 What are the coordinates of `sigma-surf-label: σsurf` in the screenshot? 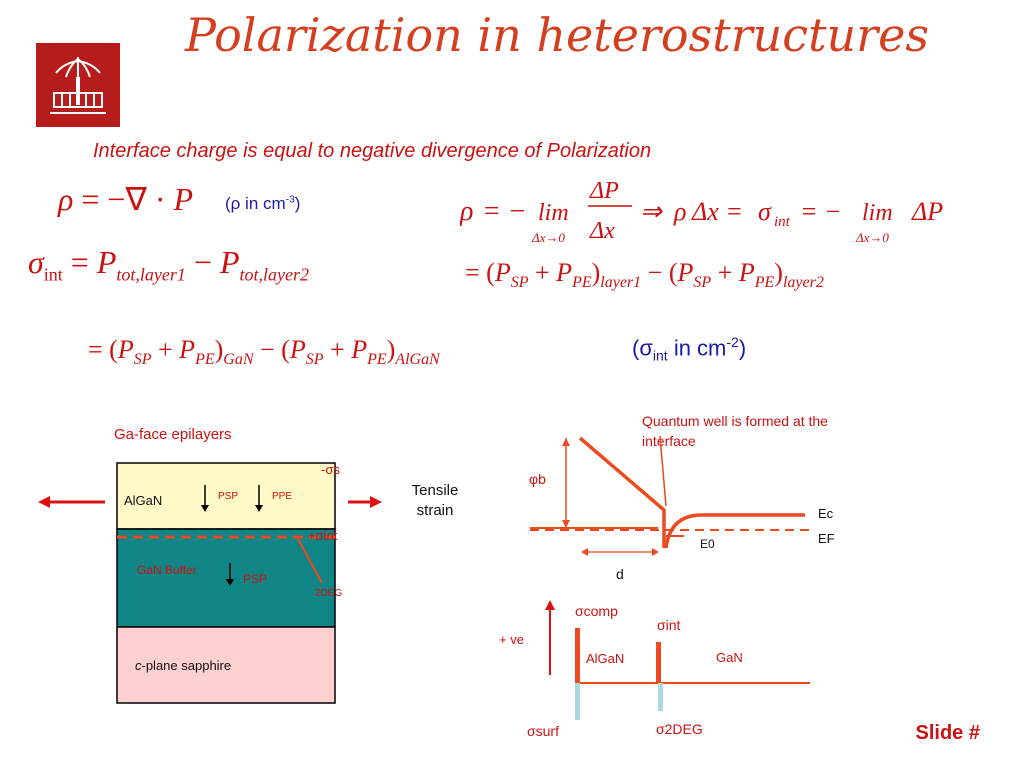 It's located at (543, 731).